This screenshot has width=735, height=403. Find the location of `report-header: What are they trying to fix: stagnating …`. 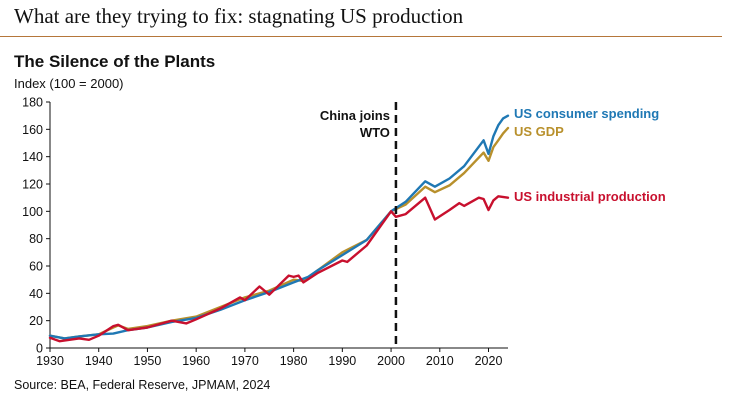

report-header: What are they trying to fix: stagnating … is located at coordinates (239, 16).